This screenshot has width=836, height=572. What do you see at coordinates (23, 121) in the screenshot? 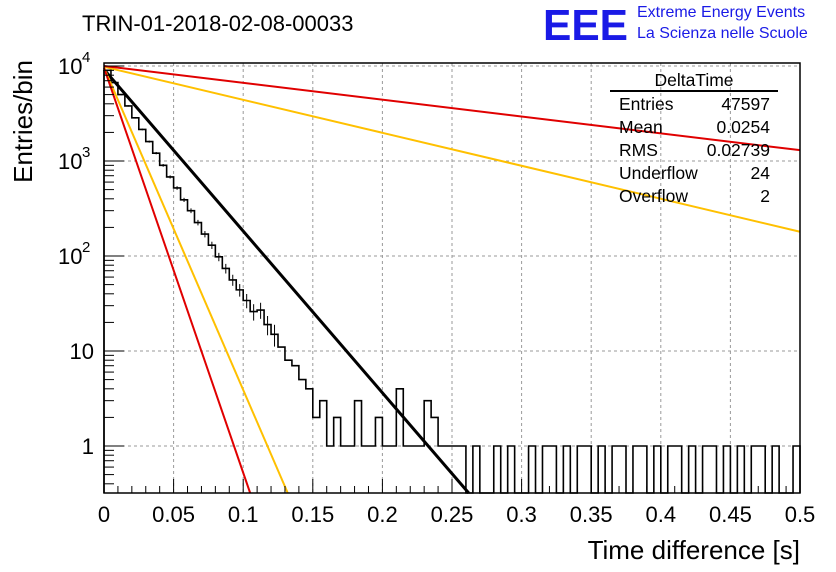
I see `y-axis-label: Entries/bin` at bounding box center [23, 121].